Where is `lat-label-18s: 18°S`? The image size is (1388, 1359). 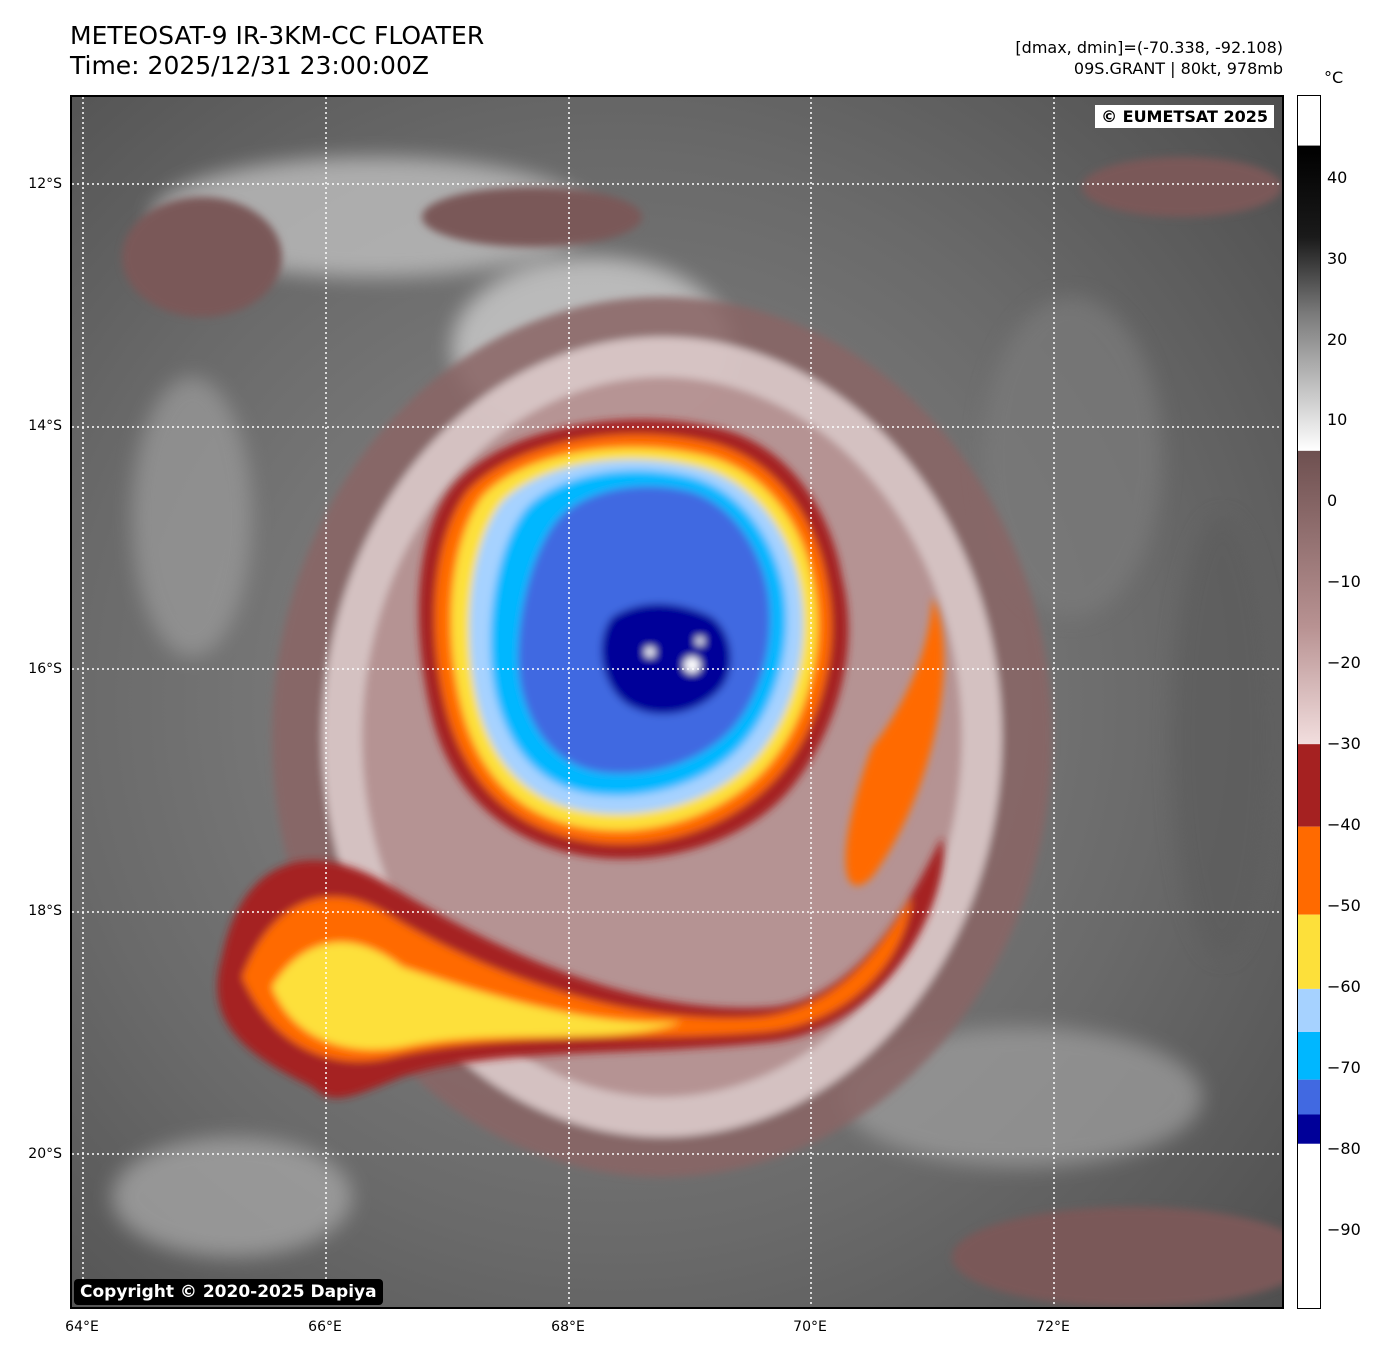
lat-label-18s: 18°S is located at coordinates (45, 911).